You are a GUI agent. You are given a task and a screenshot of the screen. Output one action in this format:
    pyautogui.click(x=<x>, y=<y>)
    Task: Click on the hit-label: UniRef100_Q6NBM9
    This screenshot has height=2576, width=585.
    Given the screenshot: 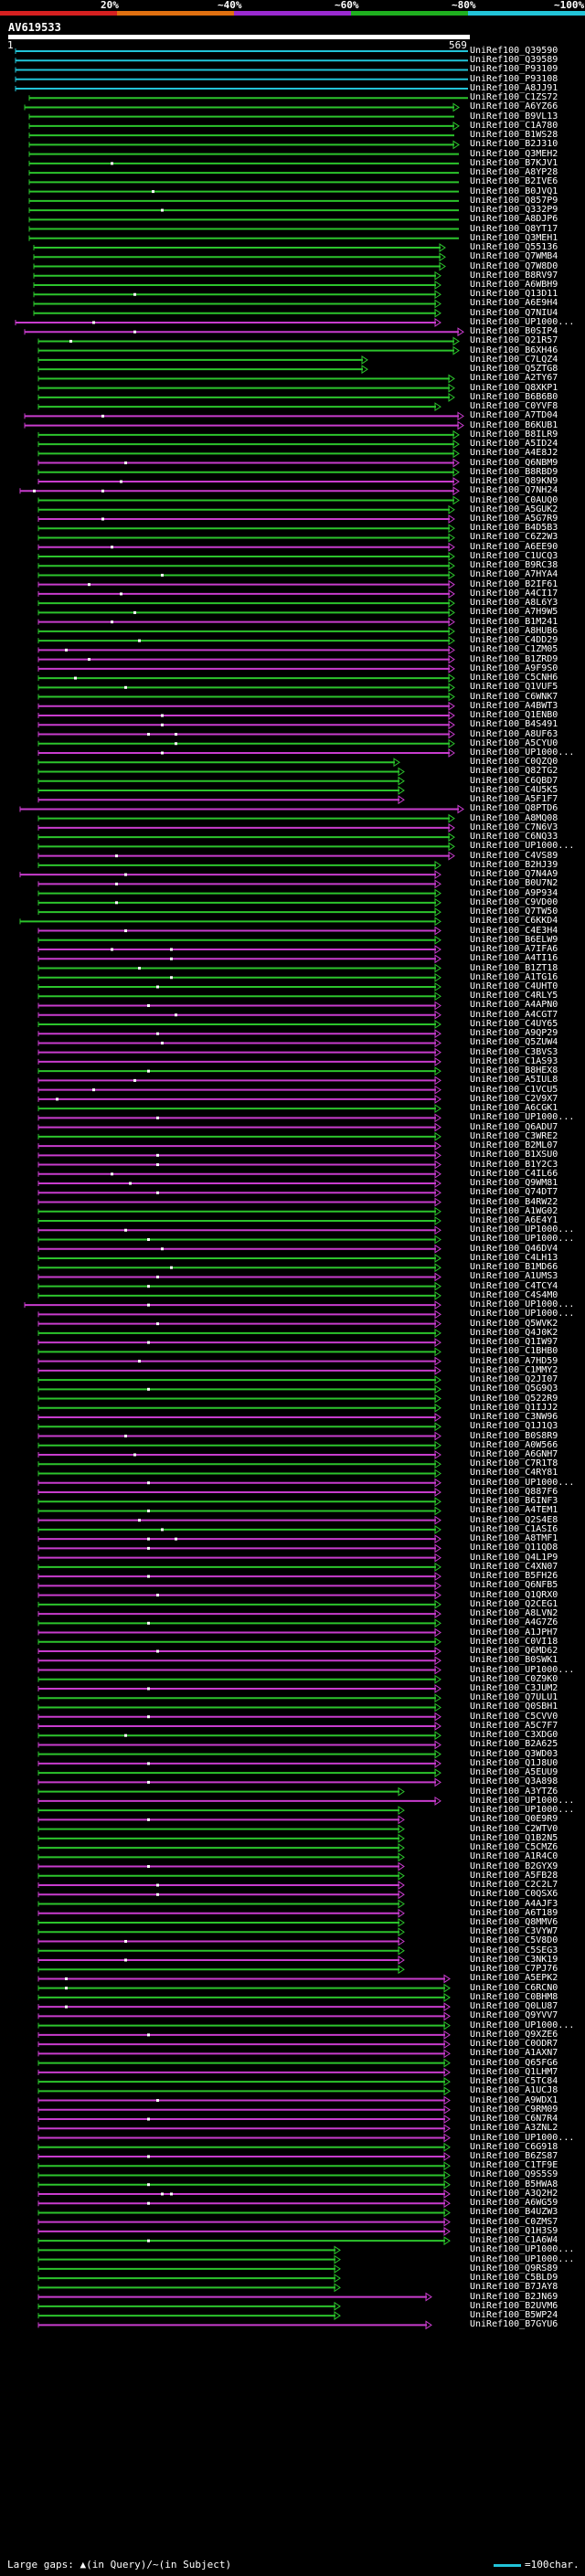 What is the action you would take?
    pyautogui.click(x=514, y=462)
    